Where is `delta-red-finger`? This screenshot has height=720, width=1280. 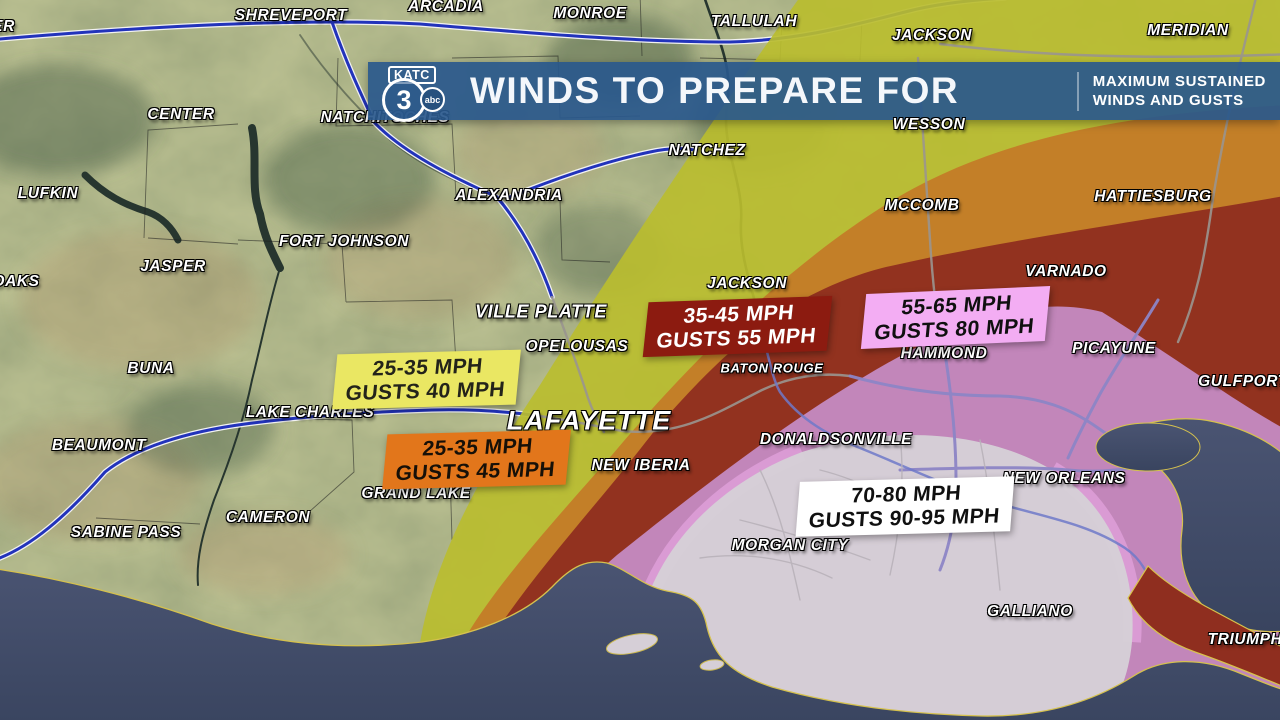
delta-red-finger is located at coordinates (1203, 625).